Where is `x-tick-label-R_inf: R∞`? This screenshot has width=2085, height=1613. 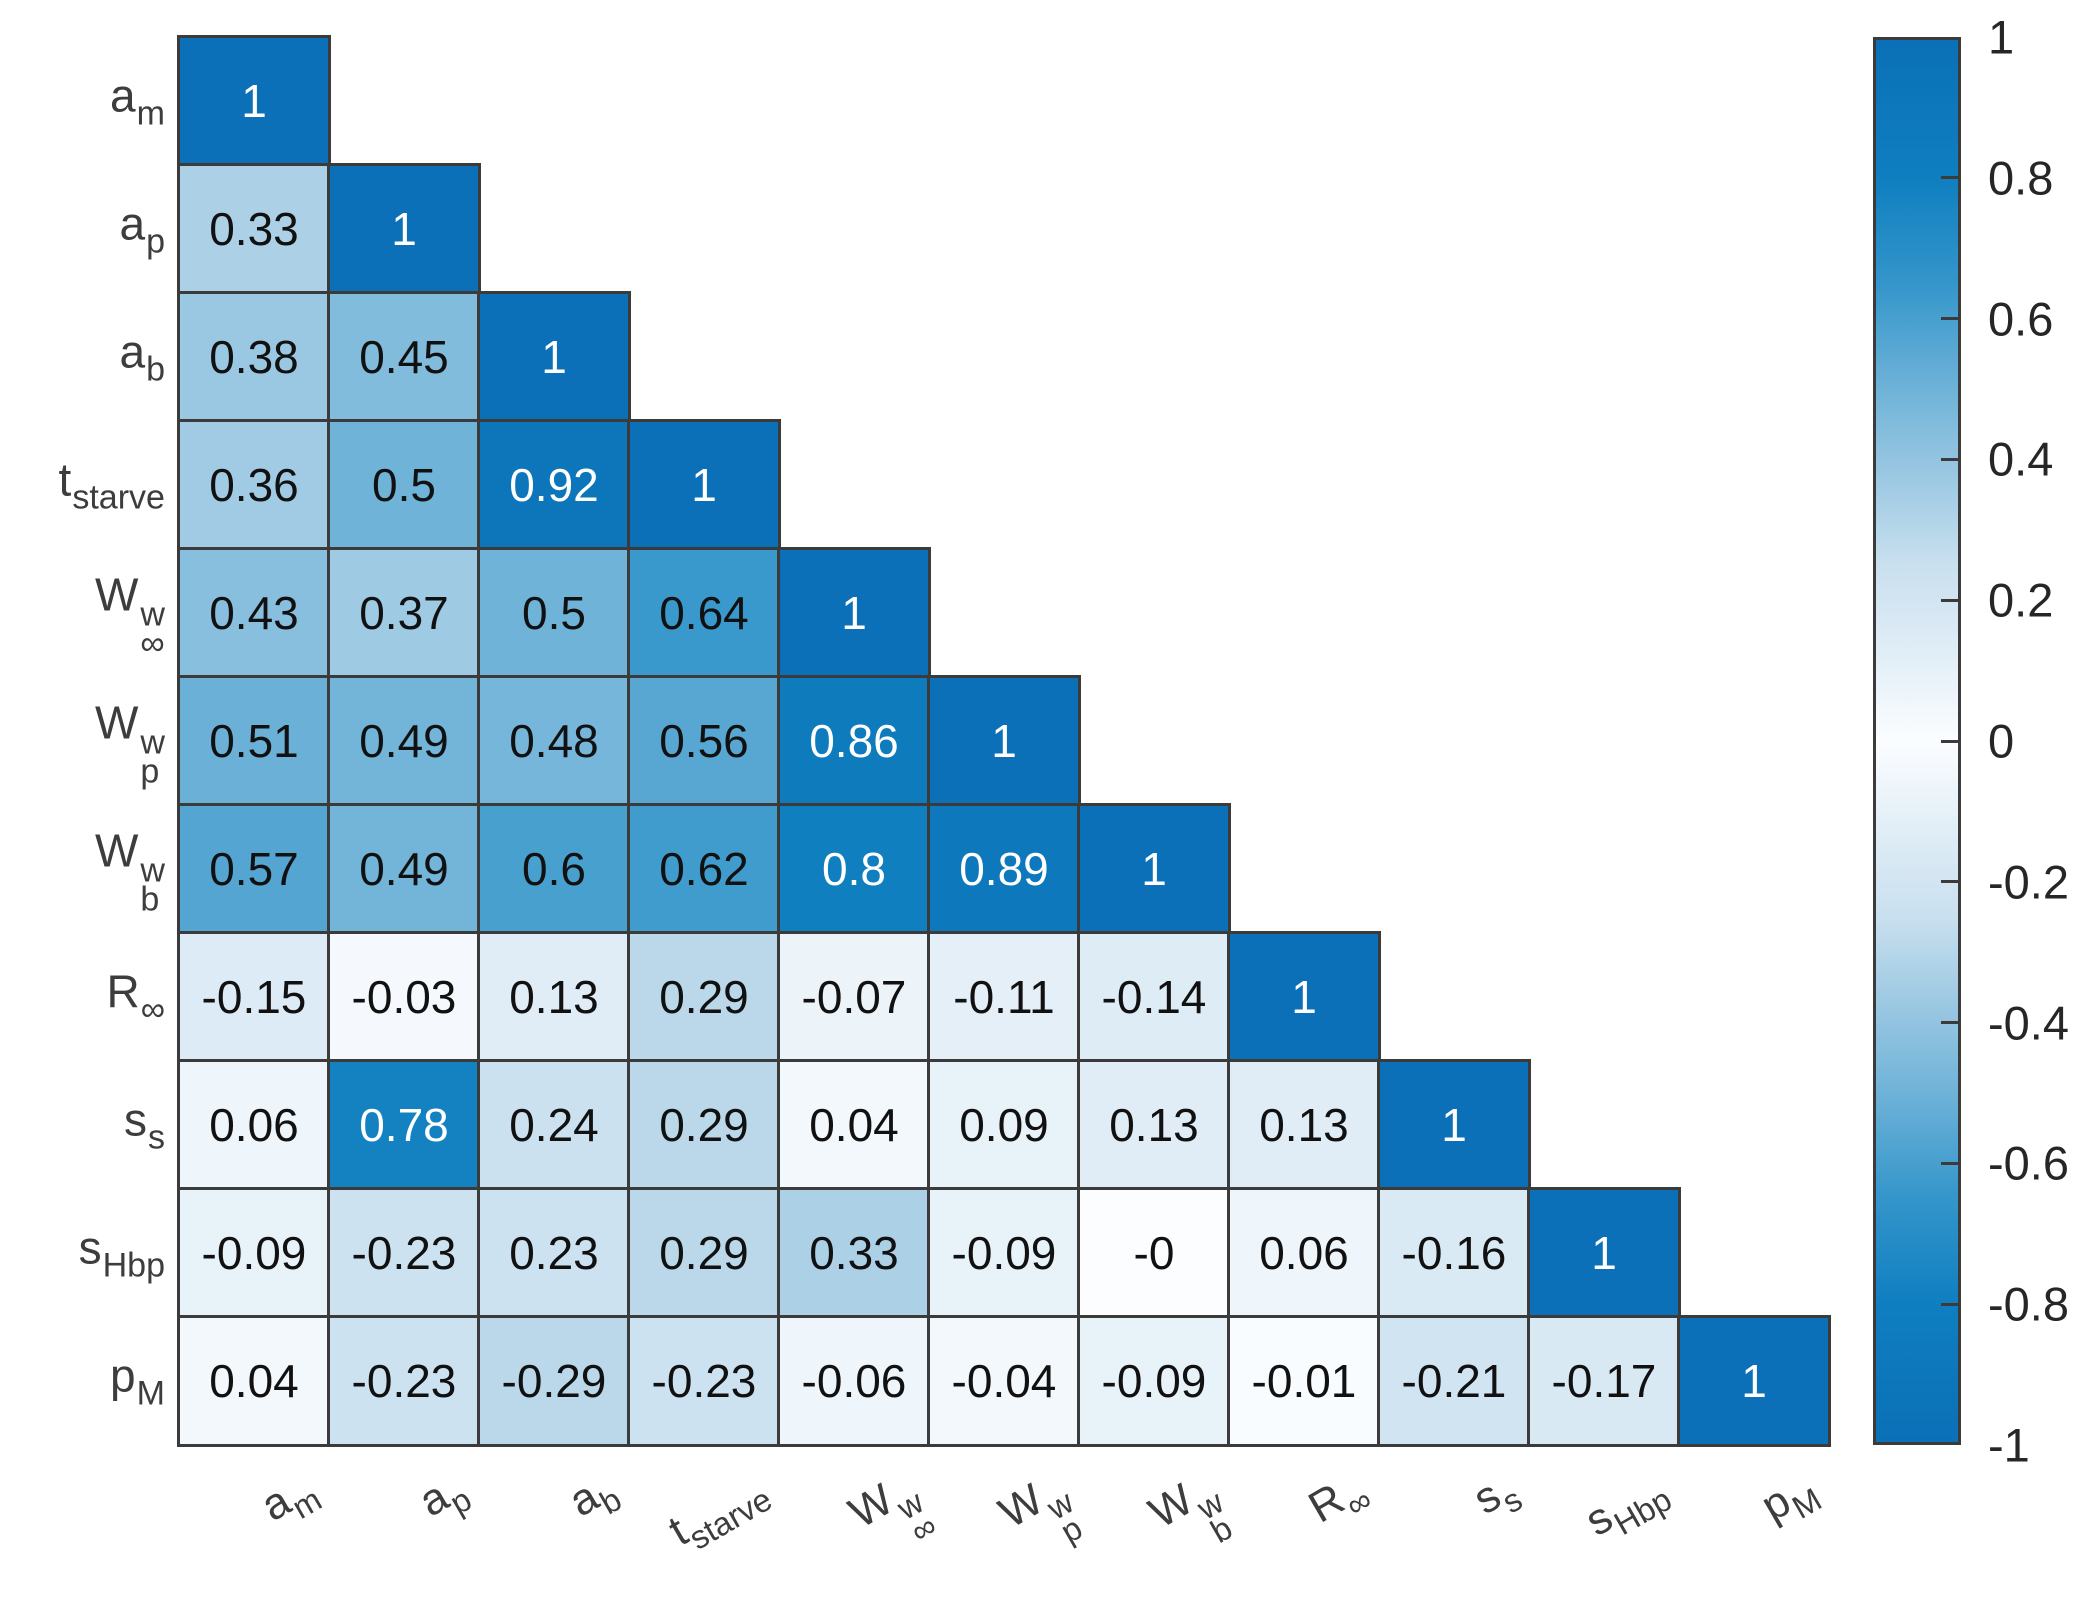 x-tick-label-R_inf: R∞ is located at coordinates (1340, 1501).